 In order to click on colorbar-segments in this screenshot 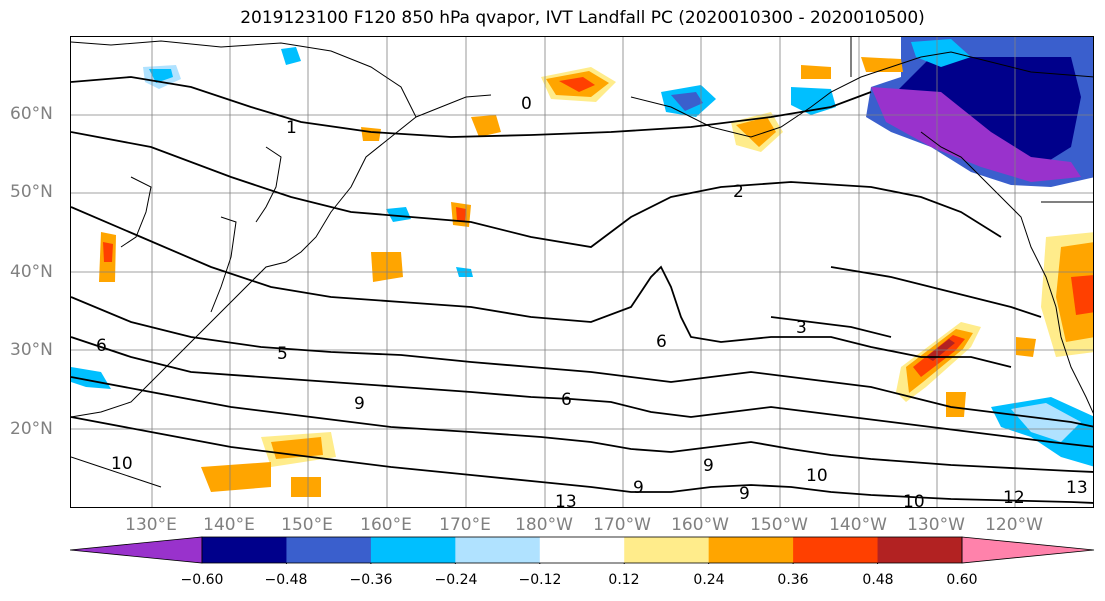, I will do `click(582, 550)`.